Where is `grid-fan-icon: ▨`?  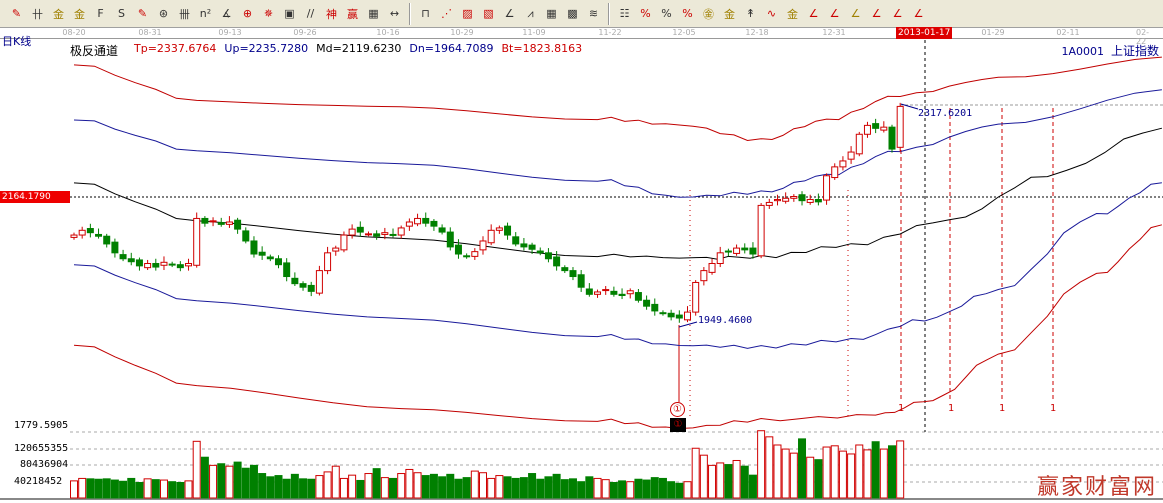
grid-fan-icon: ▨ is located at coordinates (467, 13).